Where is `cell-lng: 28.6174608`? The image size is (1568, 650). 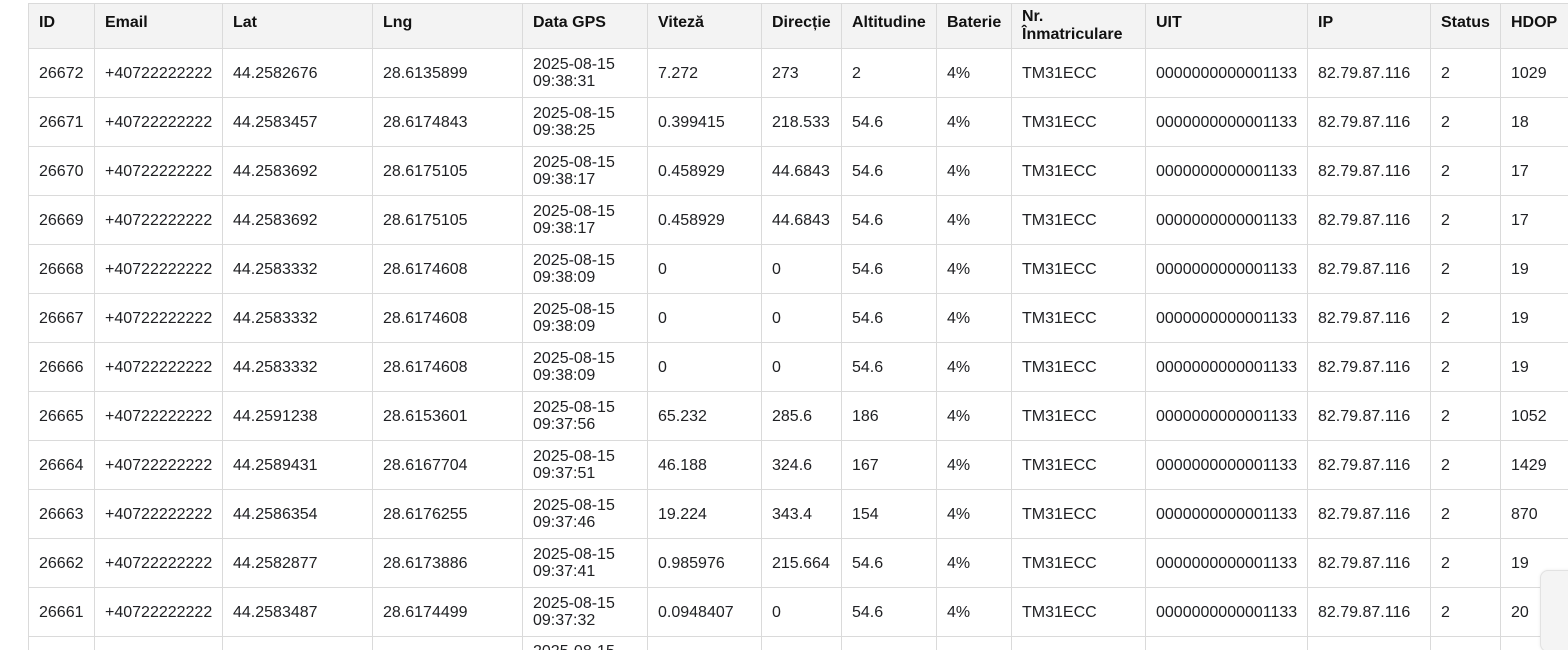 cell-lng: 28.6174608 is located at coordinates (447, 318).